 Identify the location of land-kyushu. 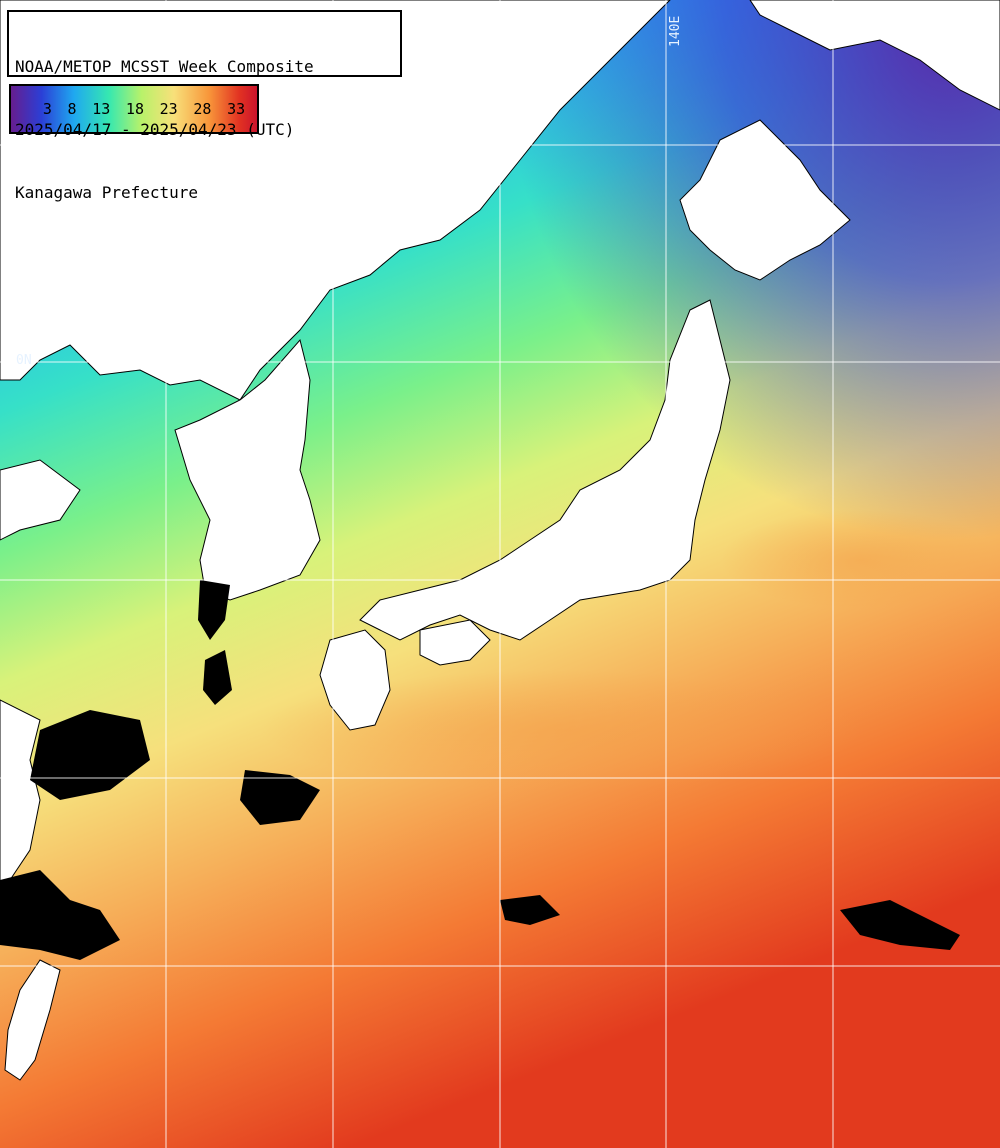
(355, 680).